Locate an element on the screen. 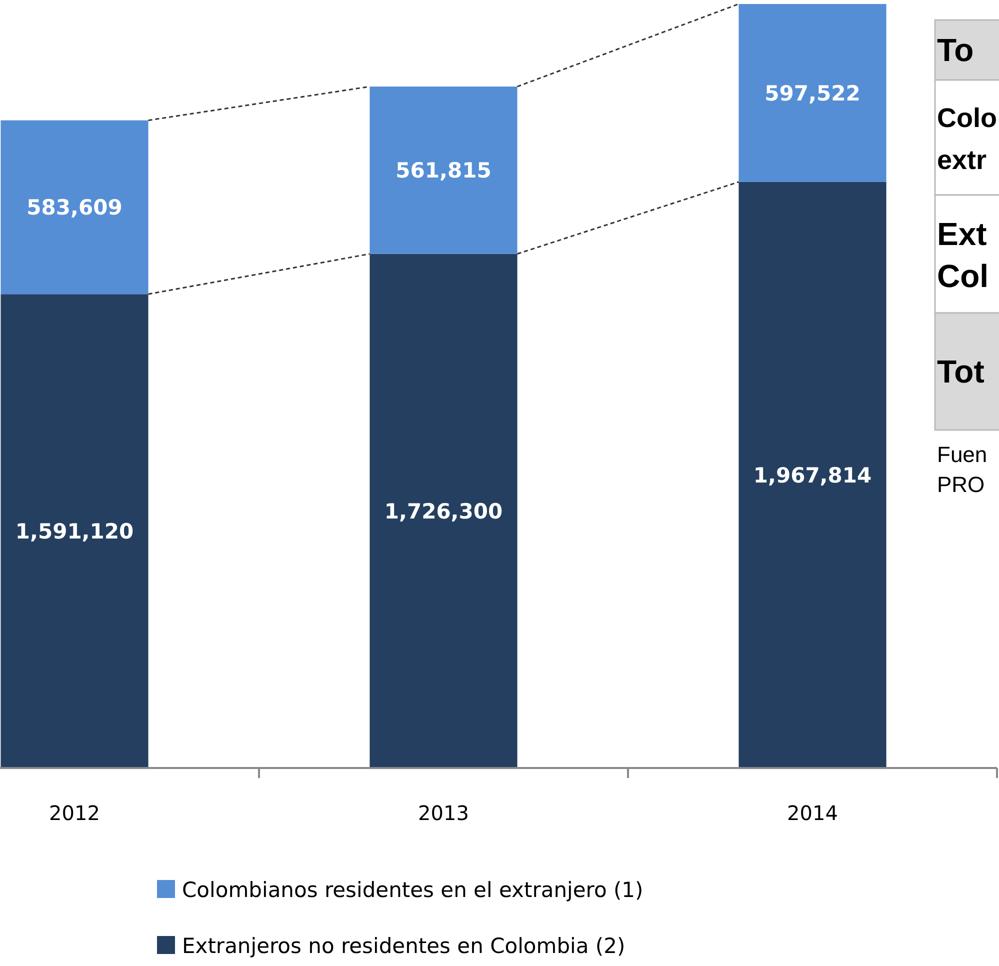 This screenshot has height=966, width=999. data-label: 561,815 is located at coordinates (444, 170).